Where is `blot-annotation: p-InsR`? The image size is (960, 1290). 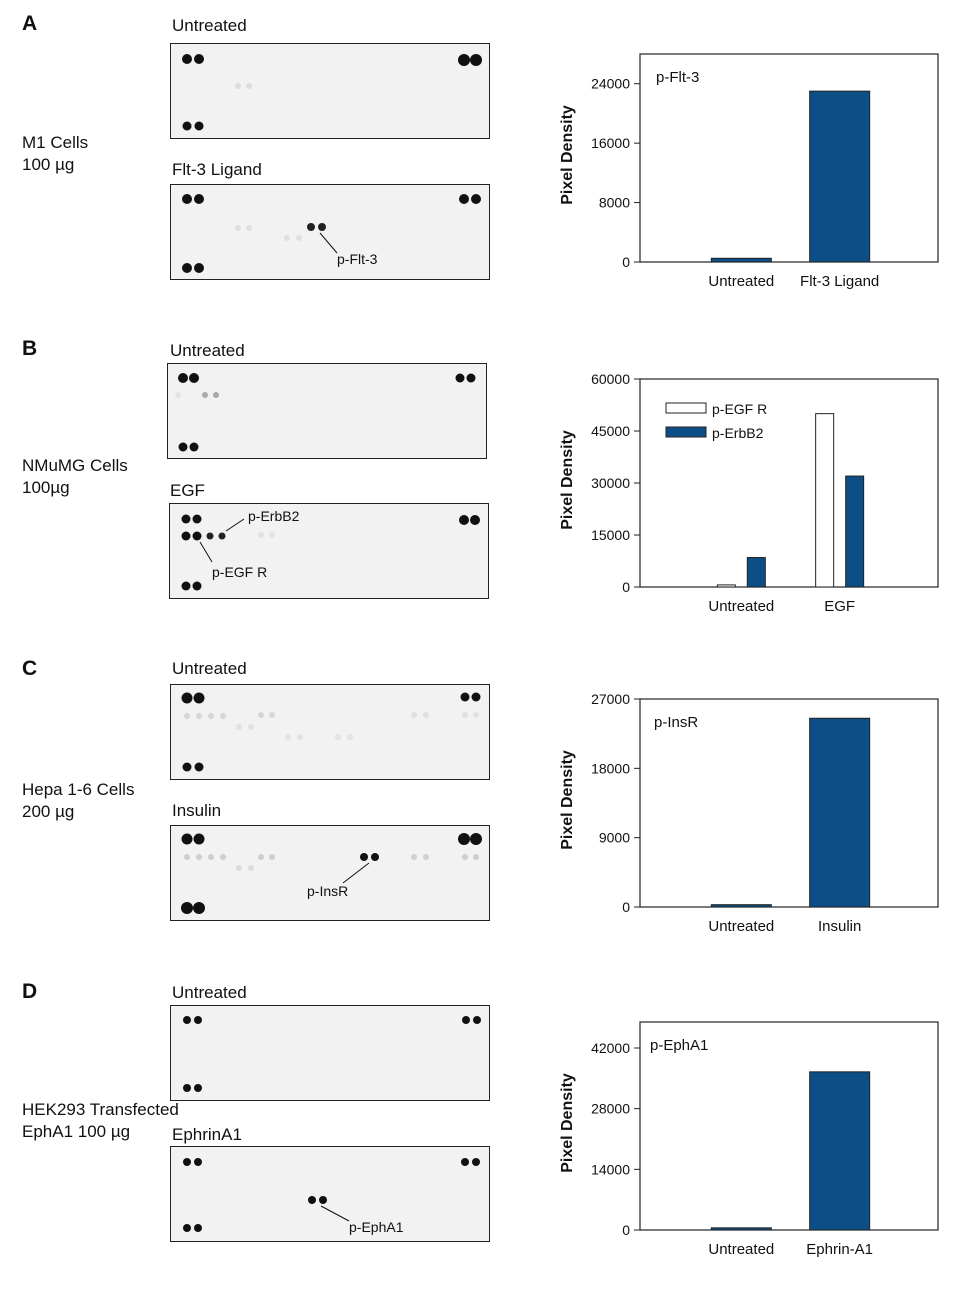
blot-annotation: p-InsR is located at coordinates (327, 891).